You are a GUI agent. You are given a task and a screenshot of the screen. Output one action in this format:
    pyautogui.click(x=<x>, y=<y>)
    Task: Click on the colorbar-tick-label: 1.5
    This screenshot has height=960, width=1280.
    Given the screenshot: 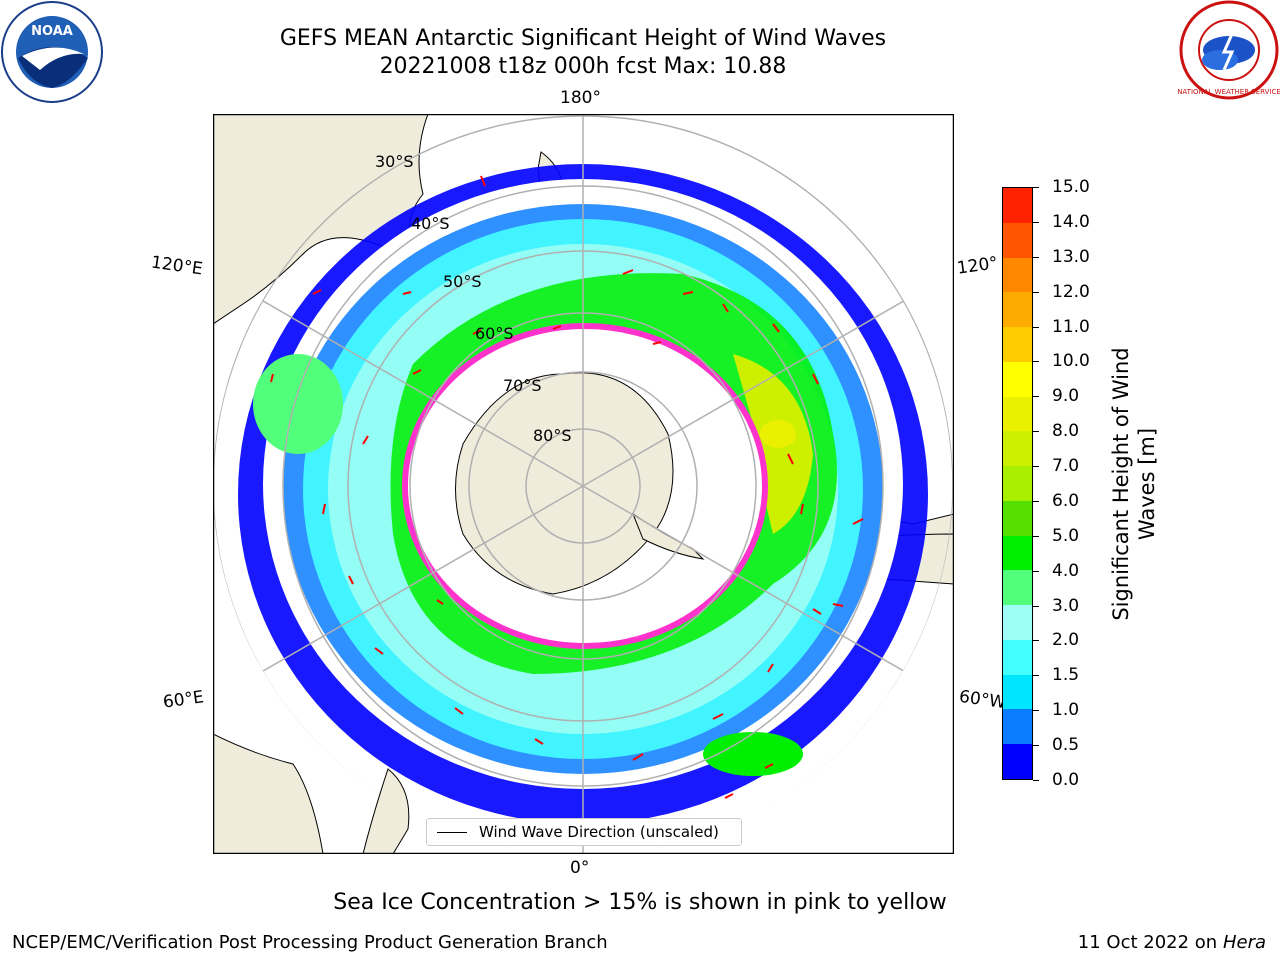 What is the action you would take?
    pyautogui.click(x=1066, y=675)
    